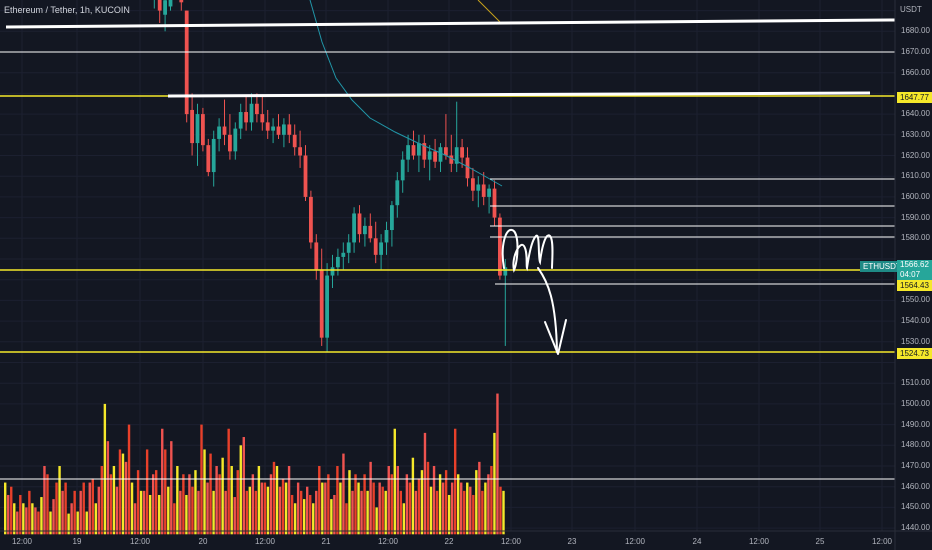 The height and width of the screenshot is (550, 932). Describe the element at coordinates (915, 507) in the screenshot. I see `price-label: 1450.00` at that location.